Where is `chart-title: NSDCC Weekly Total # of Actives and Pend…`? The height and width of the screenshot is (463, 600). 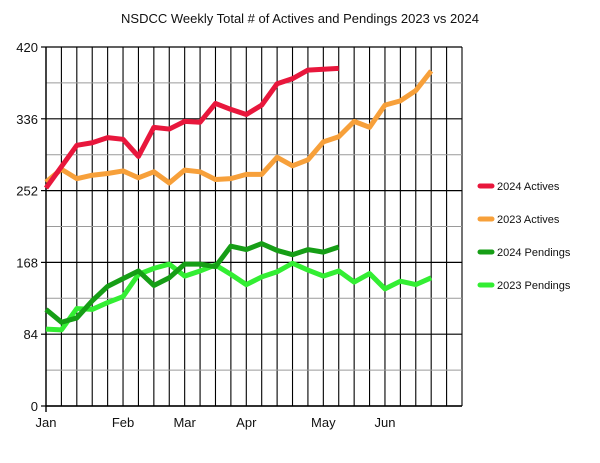 chart-title: NSDCC Weekly Total # of Actives and Pend… is located at coordinates (300, 18).